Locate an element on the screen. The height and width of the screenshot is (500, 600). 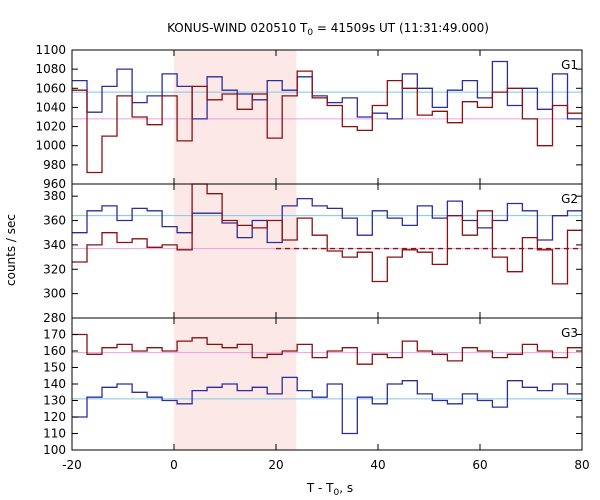
y-tick-label: 380 is located at coordinates (54, 196).